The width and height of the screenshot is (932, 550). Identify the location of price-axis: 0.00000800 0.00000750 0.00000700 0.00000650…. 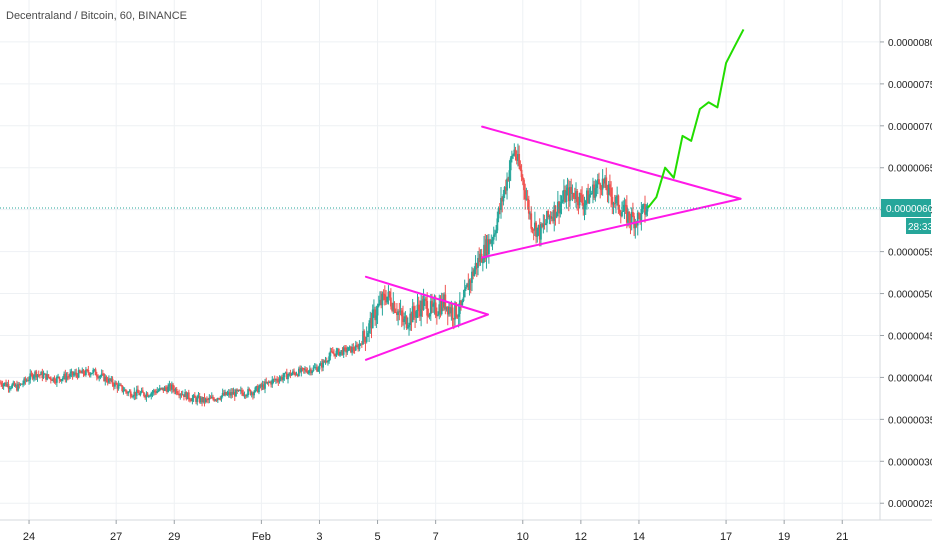
(906, 274).